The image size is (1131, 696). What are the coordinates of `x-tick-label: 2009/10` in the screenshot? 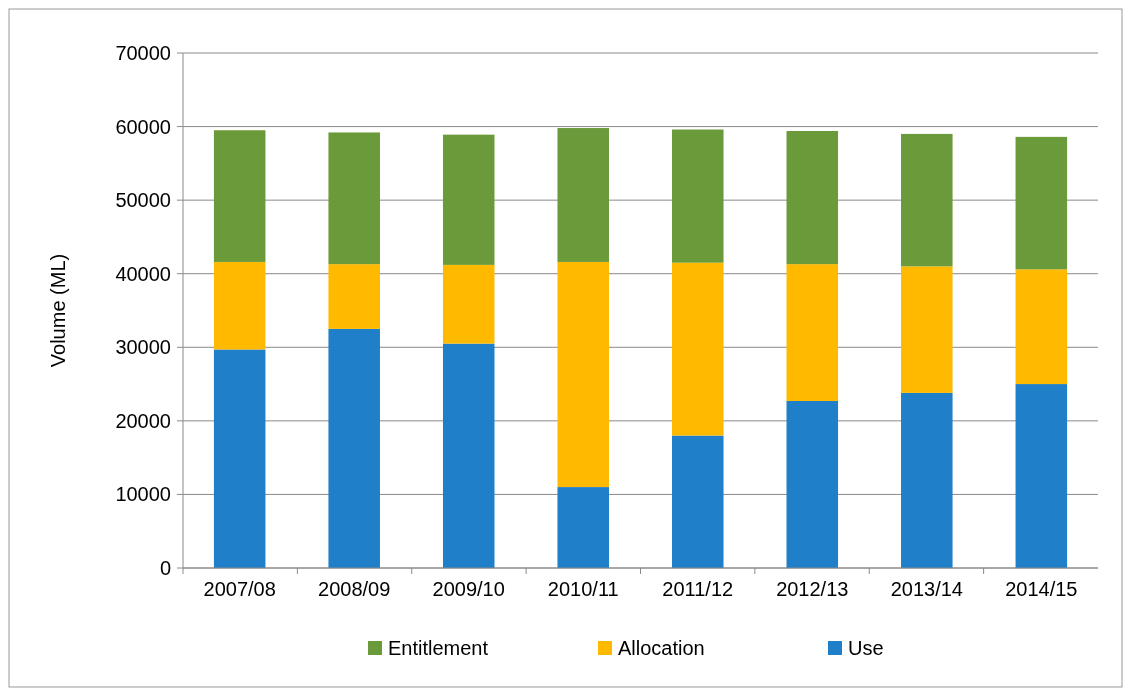 It's located at (468, 589).